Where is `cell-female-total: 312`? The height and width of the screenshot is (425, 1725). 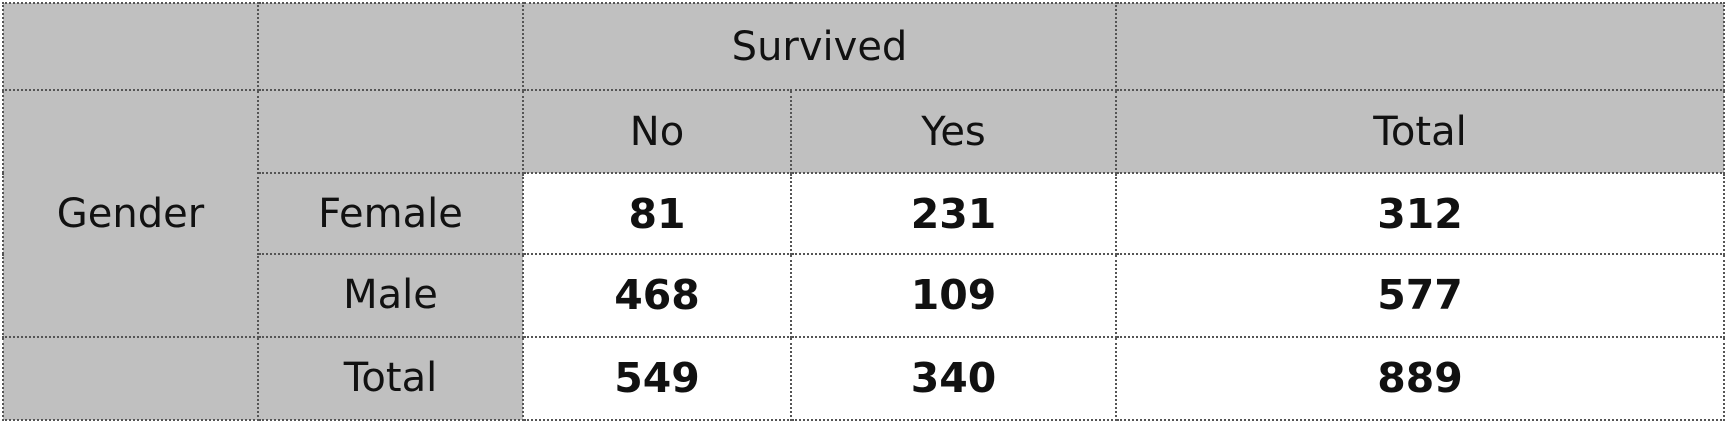
cell-female-total: 312 is located at coordinates (1420, 213).